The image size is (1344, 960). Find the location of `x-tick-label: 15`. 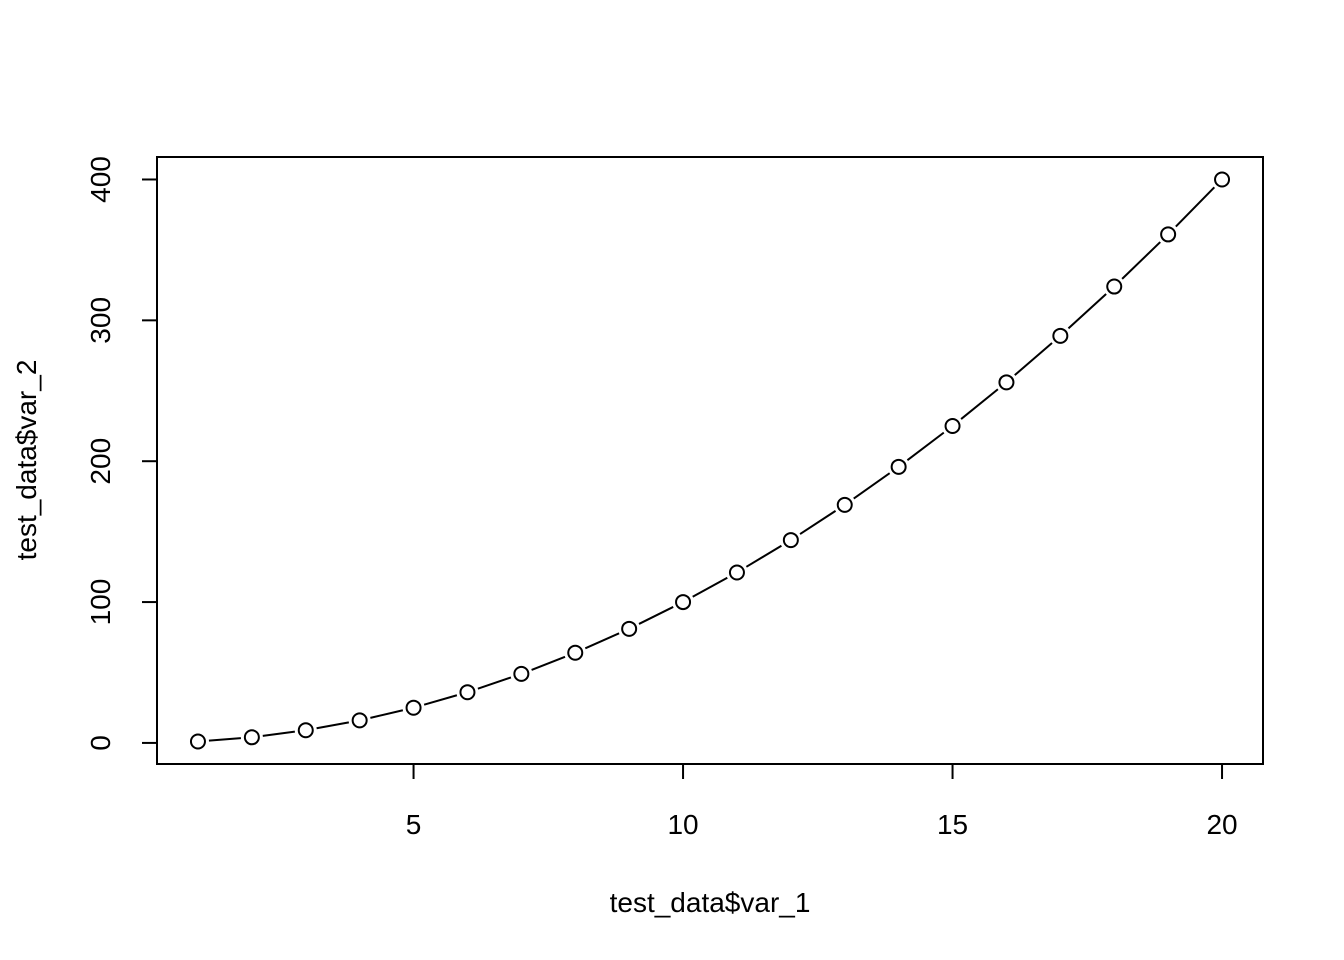

x-tick-label: 15 is located at coordinates (952, 824).